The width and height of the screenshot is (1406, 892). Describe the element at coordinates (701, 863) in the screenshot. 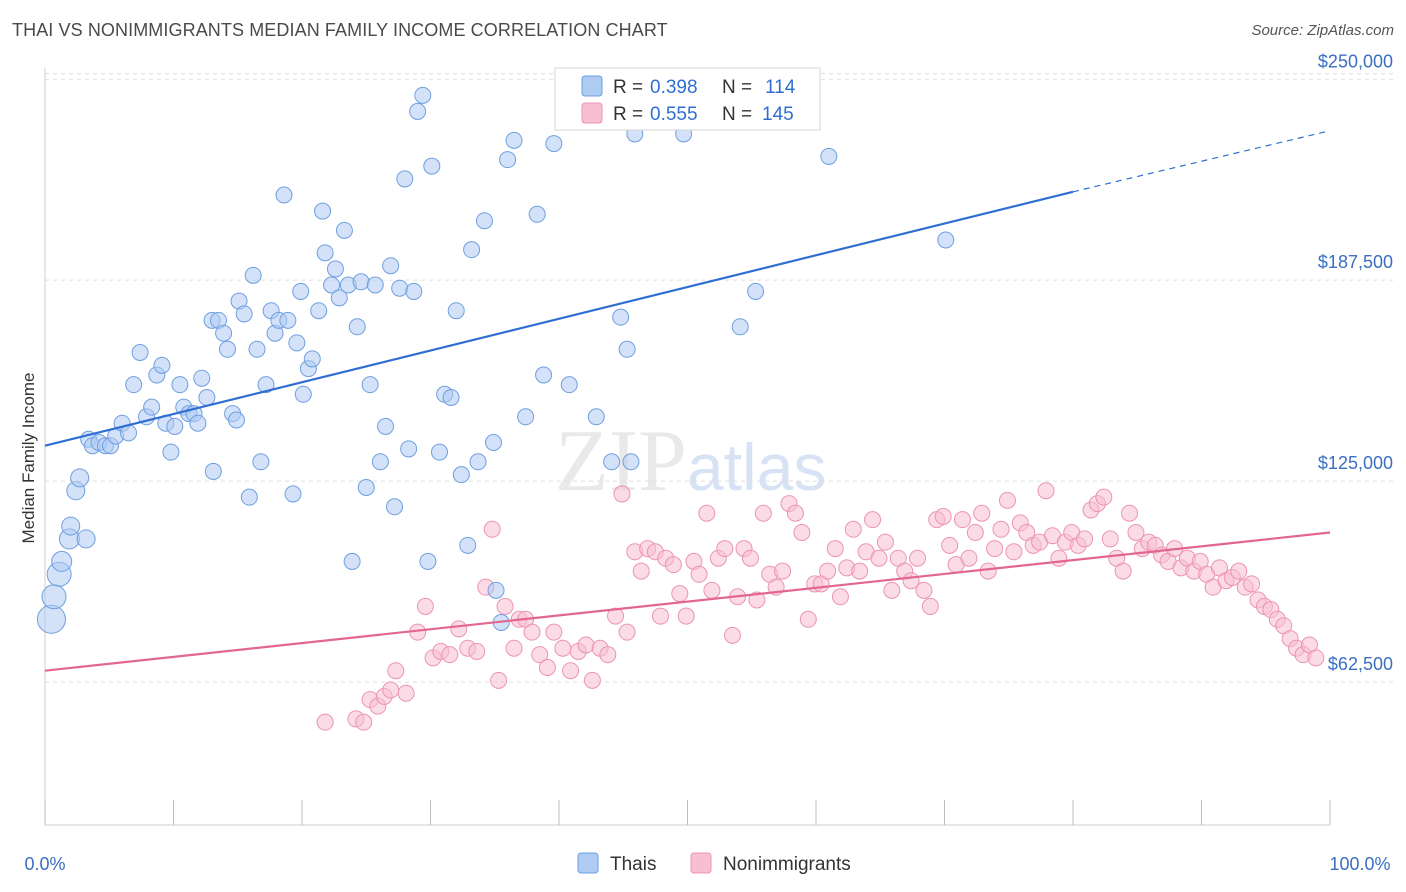

I see `legend-nonimmigrants-swatch` at that location.